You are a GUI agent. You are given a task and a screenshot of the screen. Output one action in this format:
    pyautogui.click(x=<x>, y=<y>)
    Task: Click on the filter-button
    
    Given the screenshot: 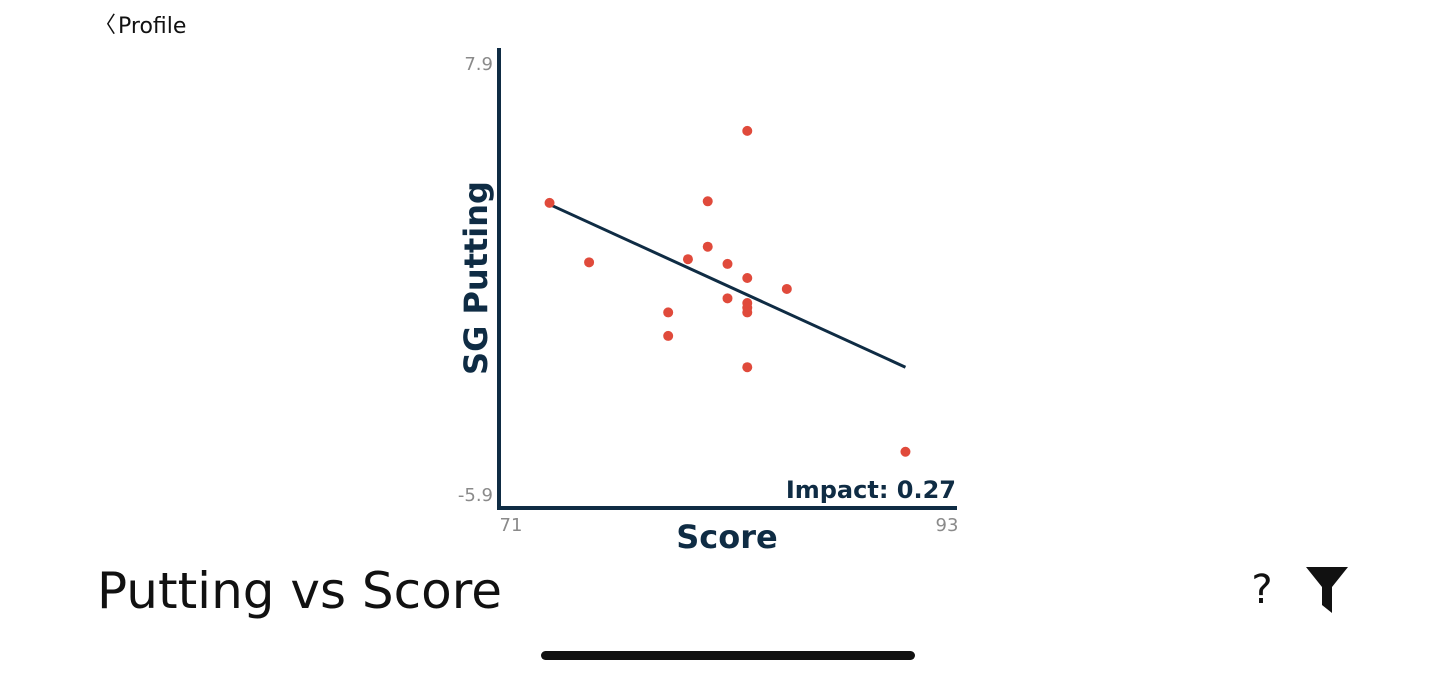 What is the action you would take?
    pyautogui.click(x=1327, y=590)
    